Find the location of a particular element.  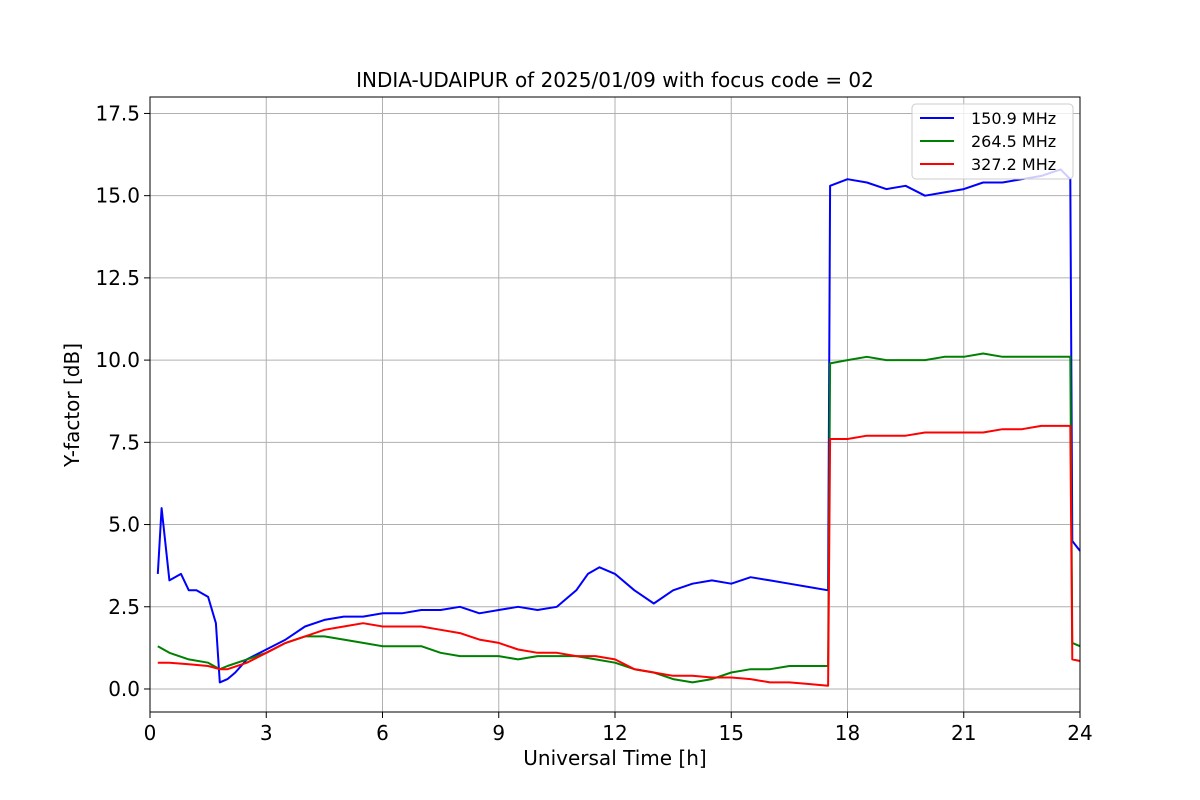

legend: 150.9 MHz 264.5 MHz 327.2 MHz is located at coordinates (992, 141).